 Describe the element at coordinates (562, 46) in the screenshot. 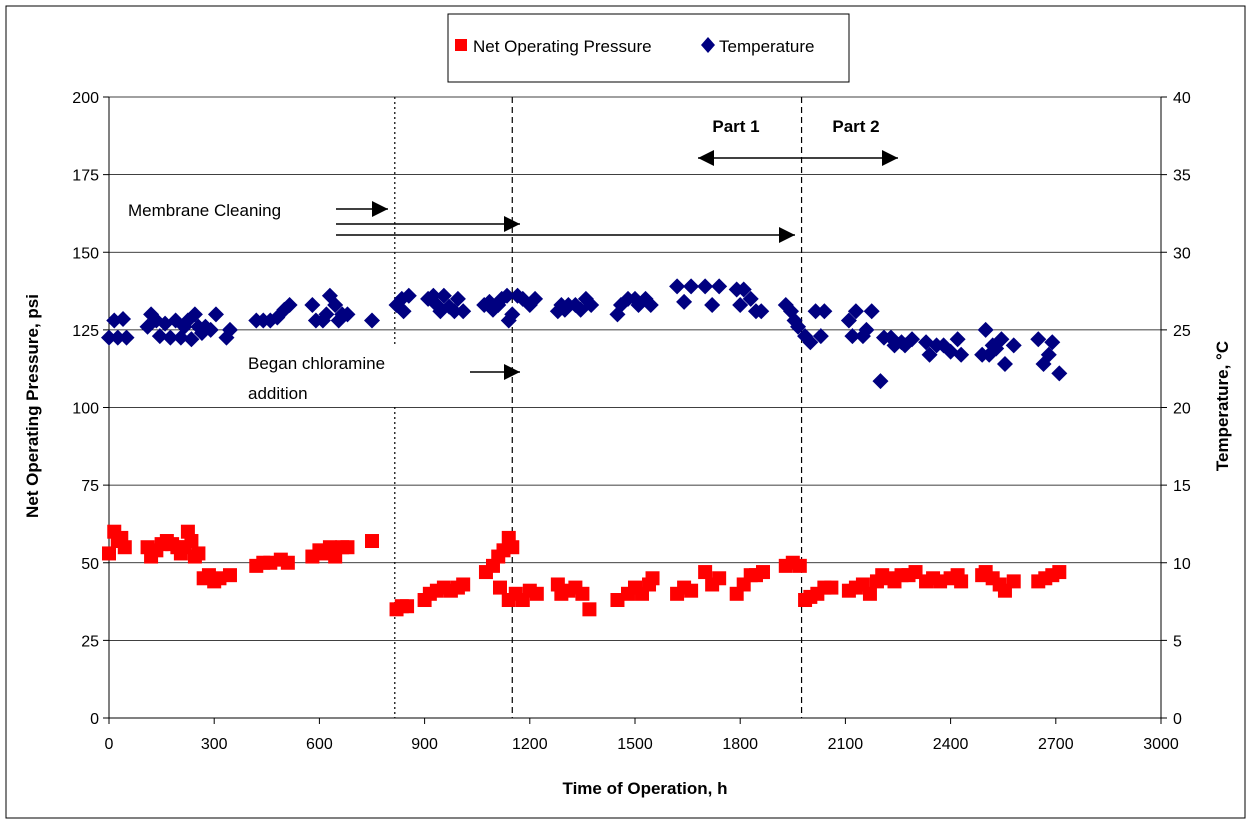

I see `legend-pressure-label: Net Operating Pressure` at that location.